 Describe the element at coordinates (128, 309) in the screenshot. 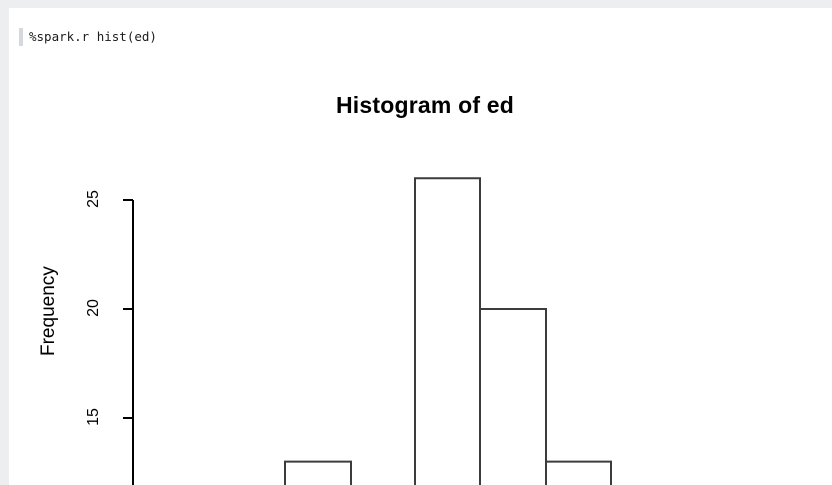

I see `y-axis-ticks` at that location.